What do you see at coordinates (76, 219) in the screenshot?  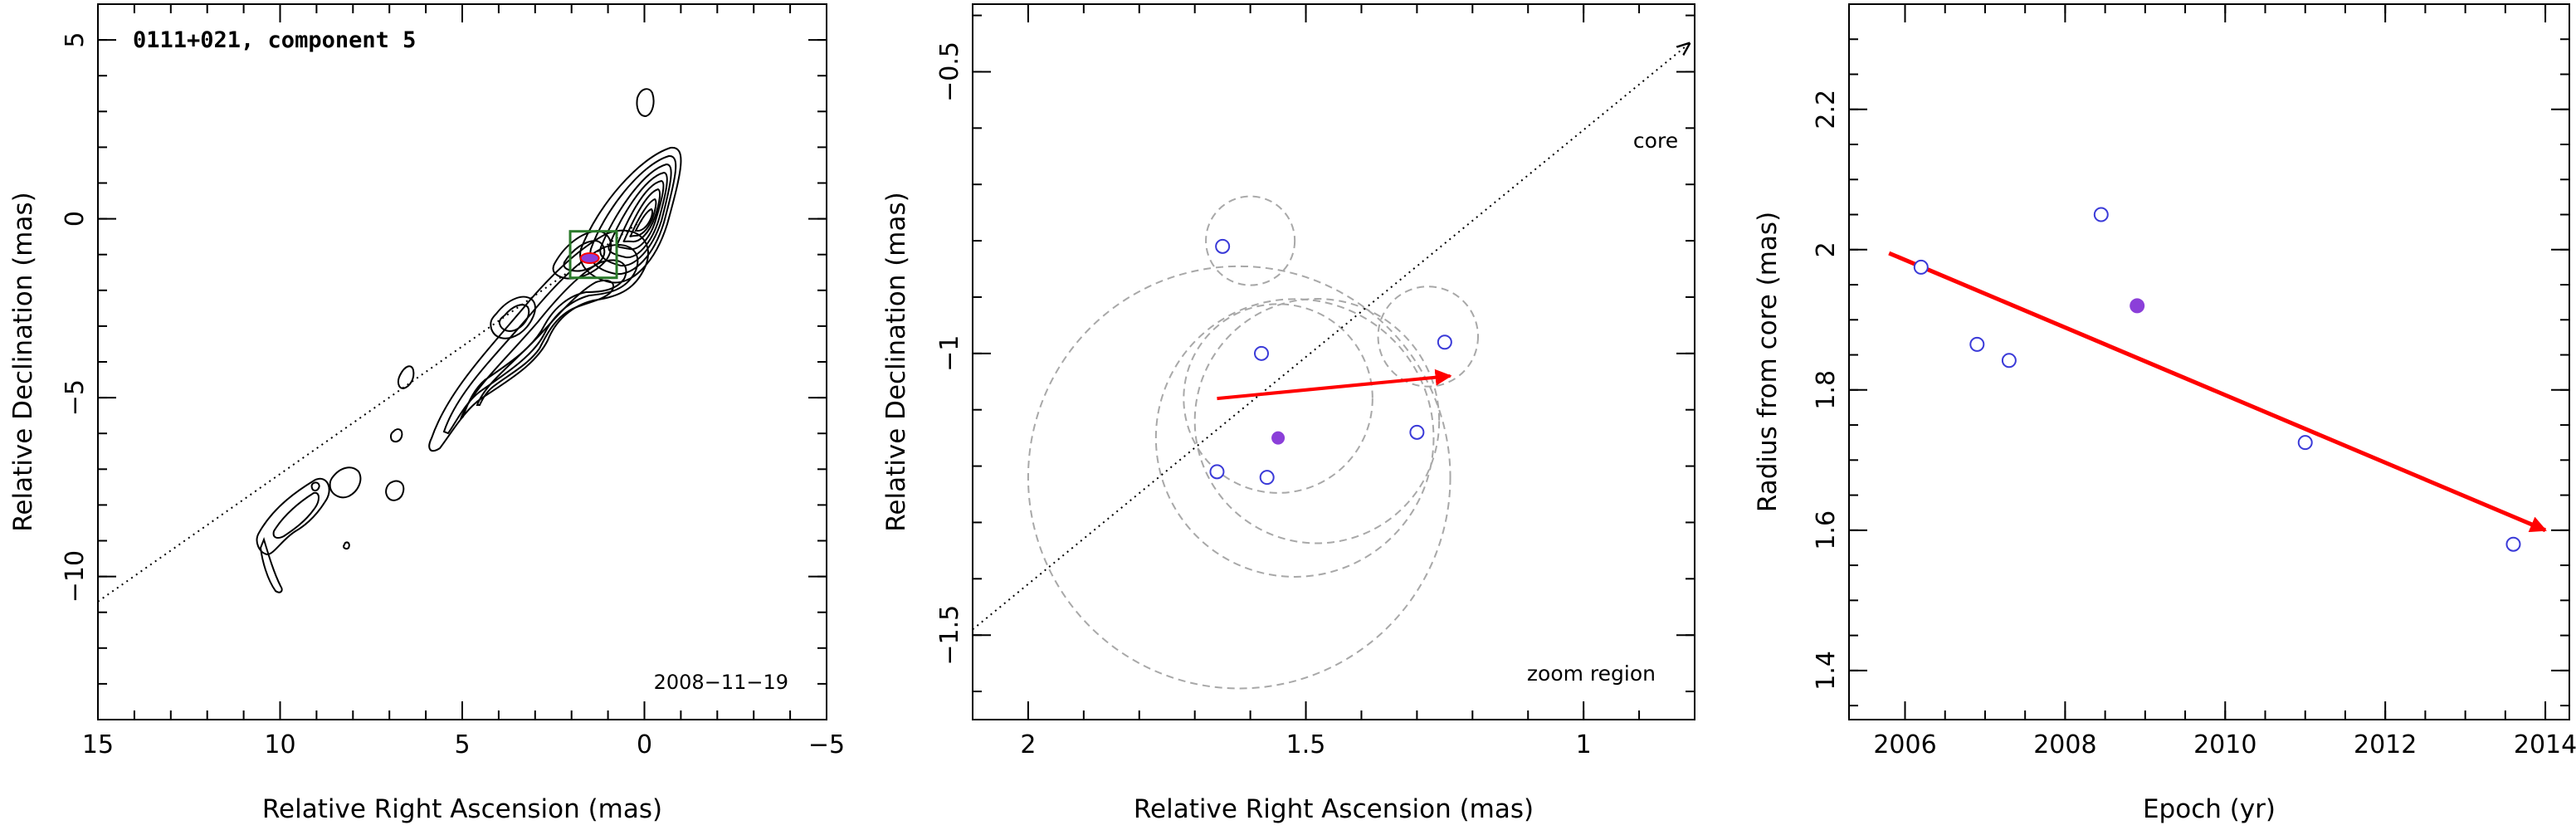 I see `y-tick-label: 0` at bounding box center [76, 219].